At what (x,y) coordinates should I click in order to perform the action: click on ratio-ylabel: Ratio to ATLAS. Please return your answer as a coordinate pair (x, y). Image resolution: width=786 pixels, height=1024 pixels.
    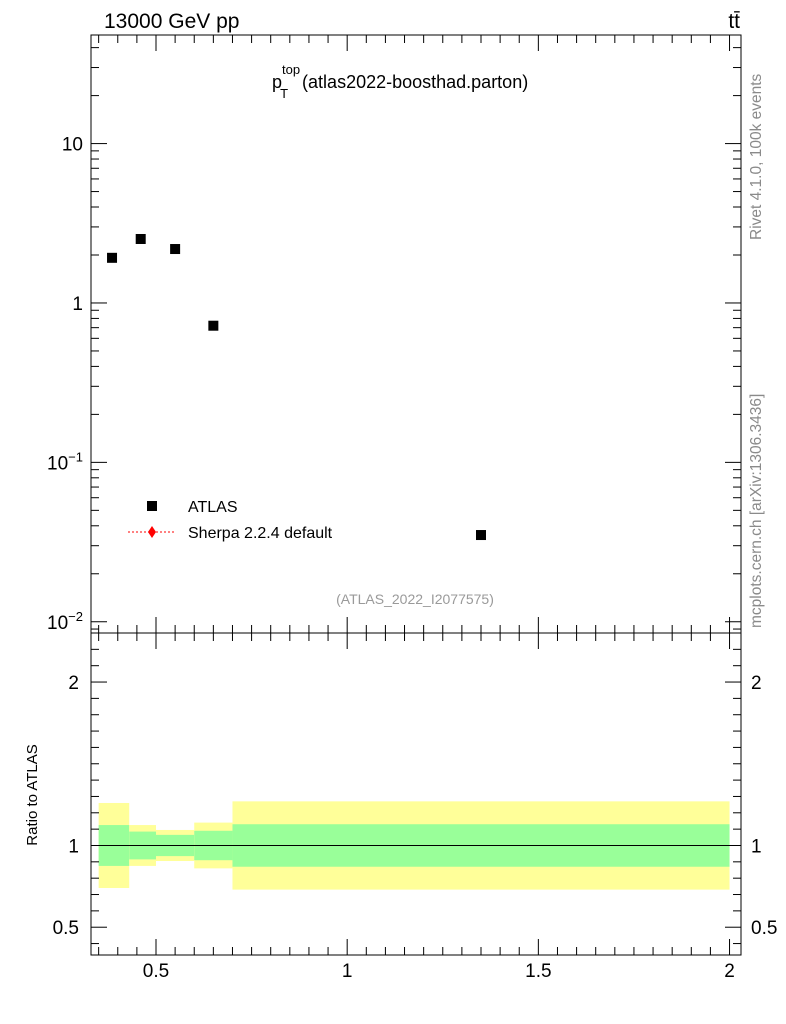
    Looking at the image, I should click on (32, 794).